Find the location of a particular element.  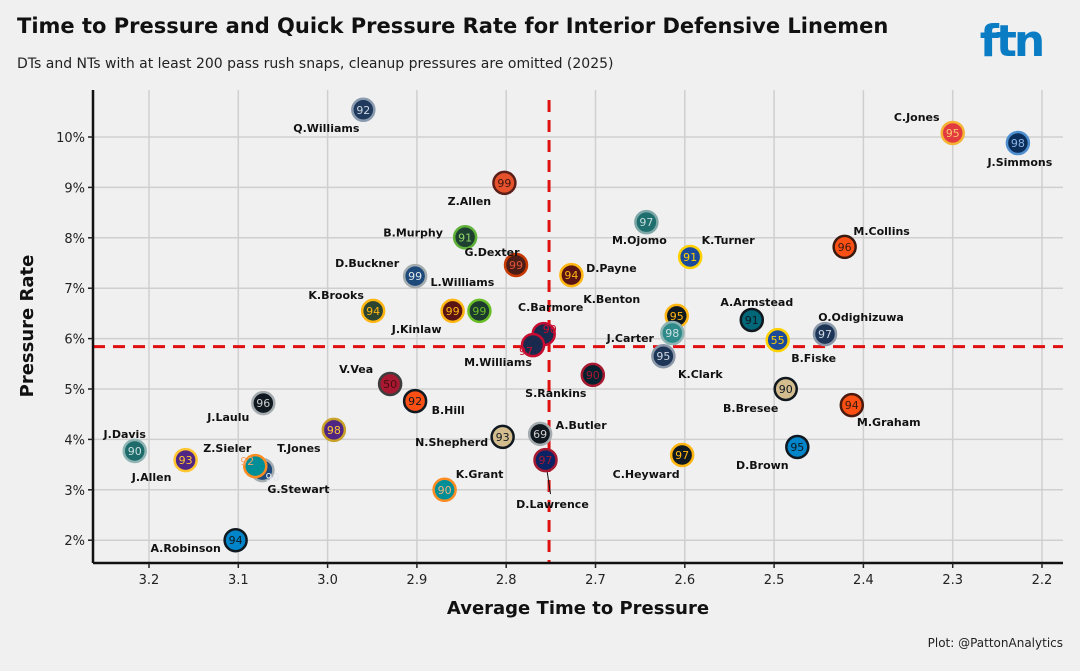

y-tick-label: 10% is located at coordinates (70, 138).